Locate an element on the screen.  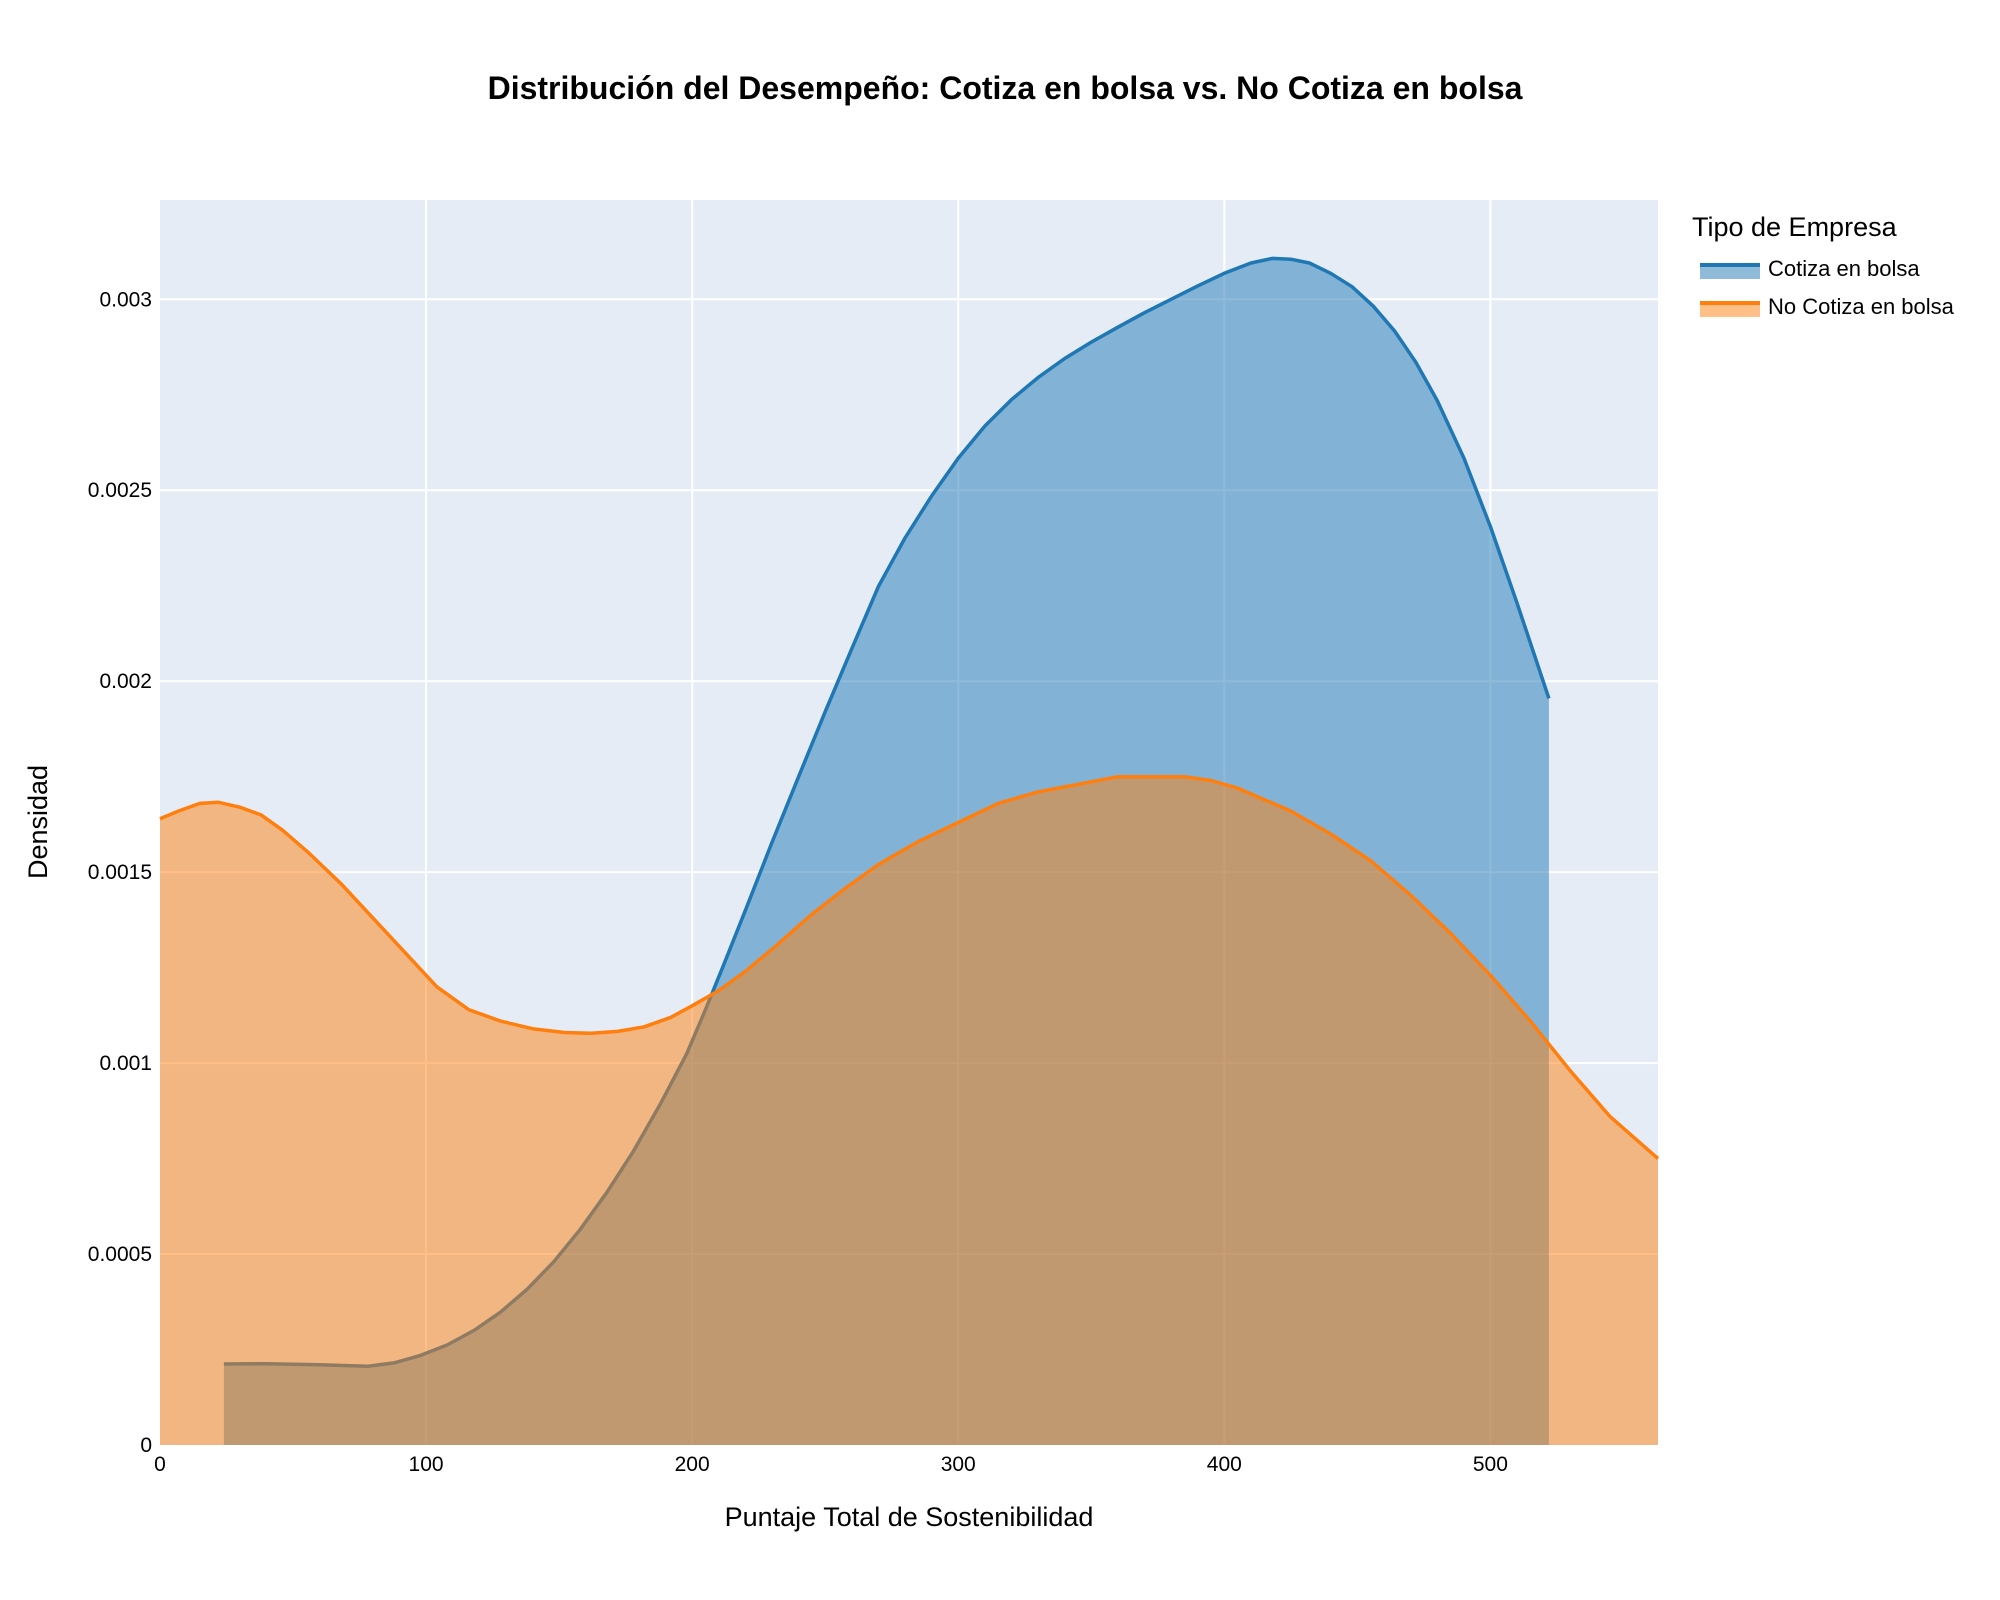
x-tick-label: 100 is located at coordinates (426, 1464).